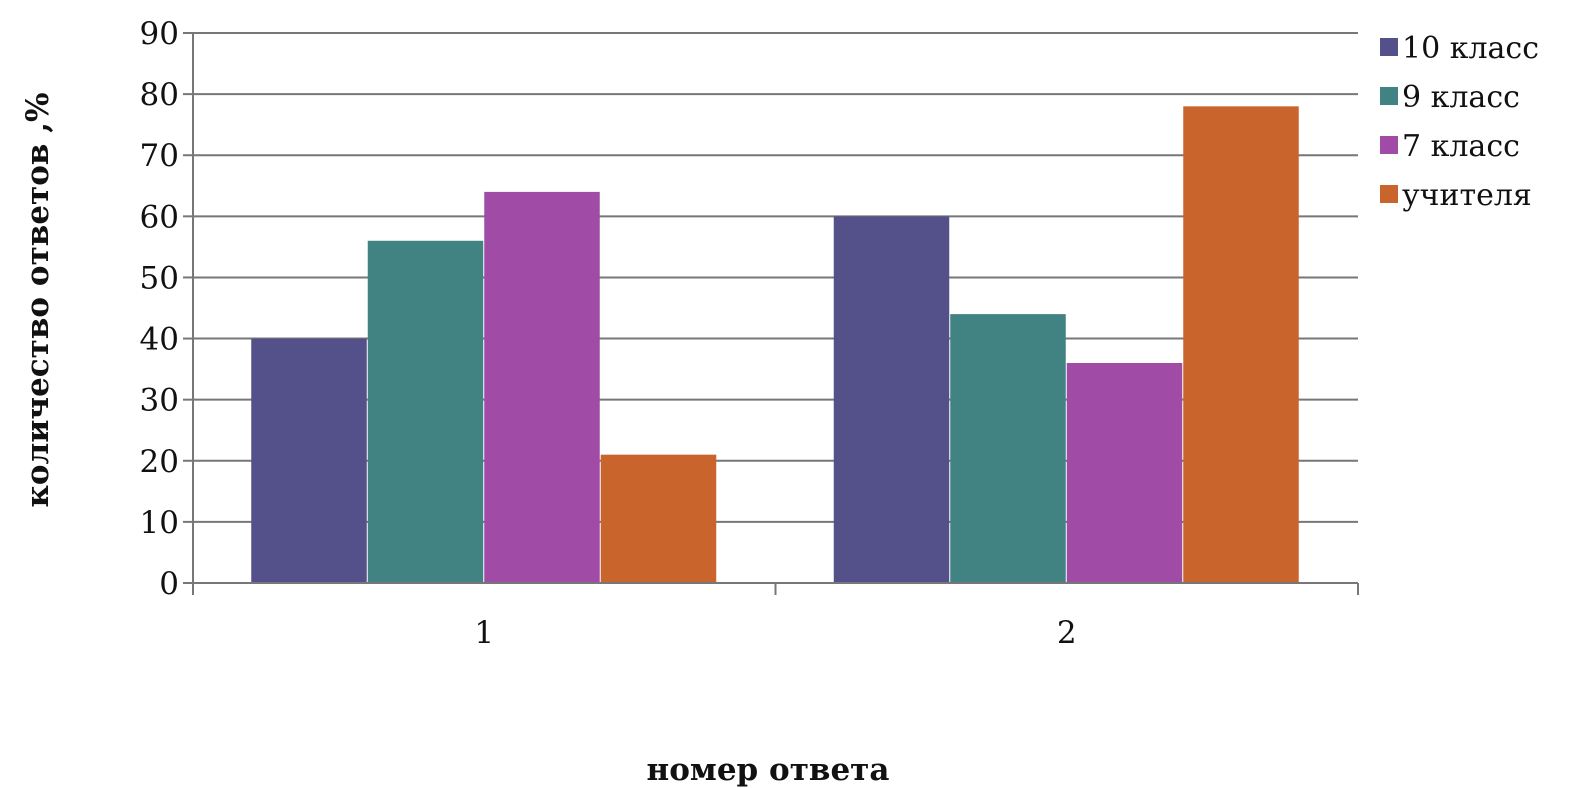  What do you see at coordinates (159, 278) in the screenshot?
I see `y-tick-label: 50` at bounding box center [159, 278].